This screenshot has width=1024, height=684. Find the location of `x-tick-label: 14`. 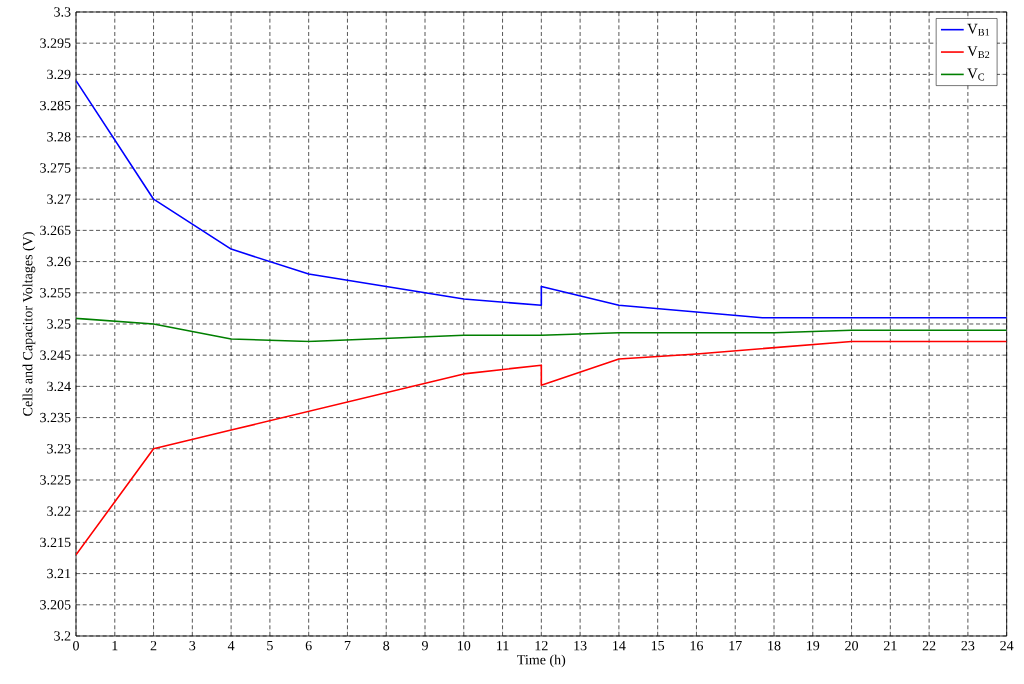

x-tick-label: 14 is located at coordinates (619, 645).